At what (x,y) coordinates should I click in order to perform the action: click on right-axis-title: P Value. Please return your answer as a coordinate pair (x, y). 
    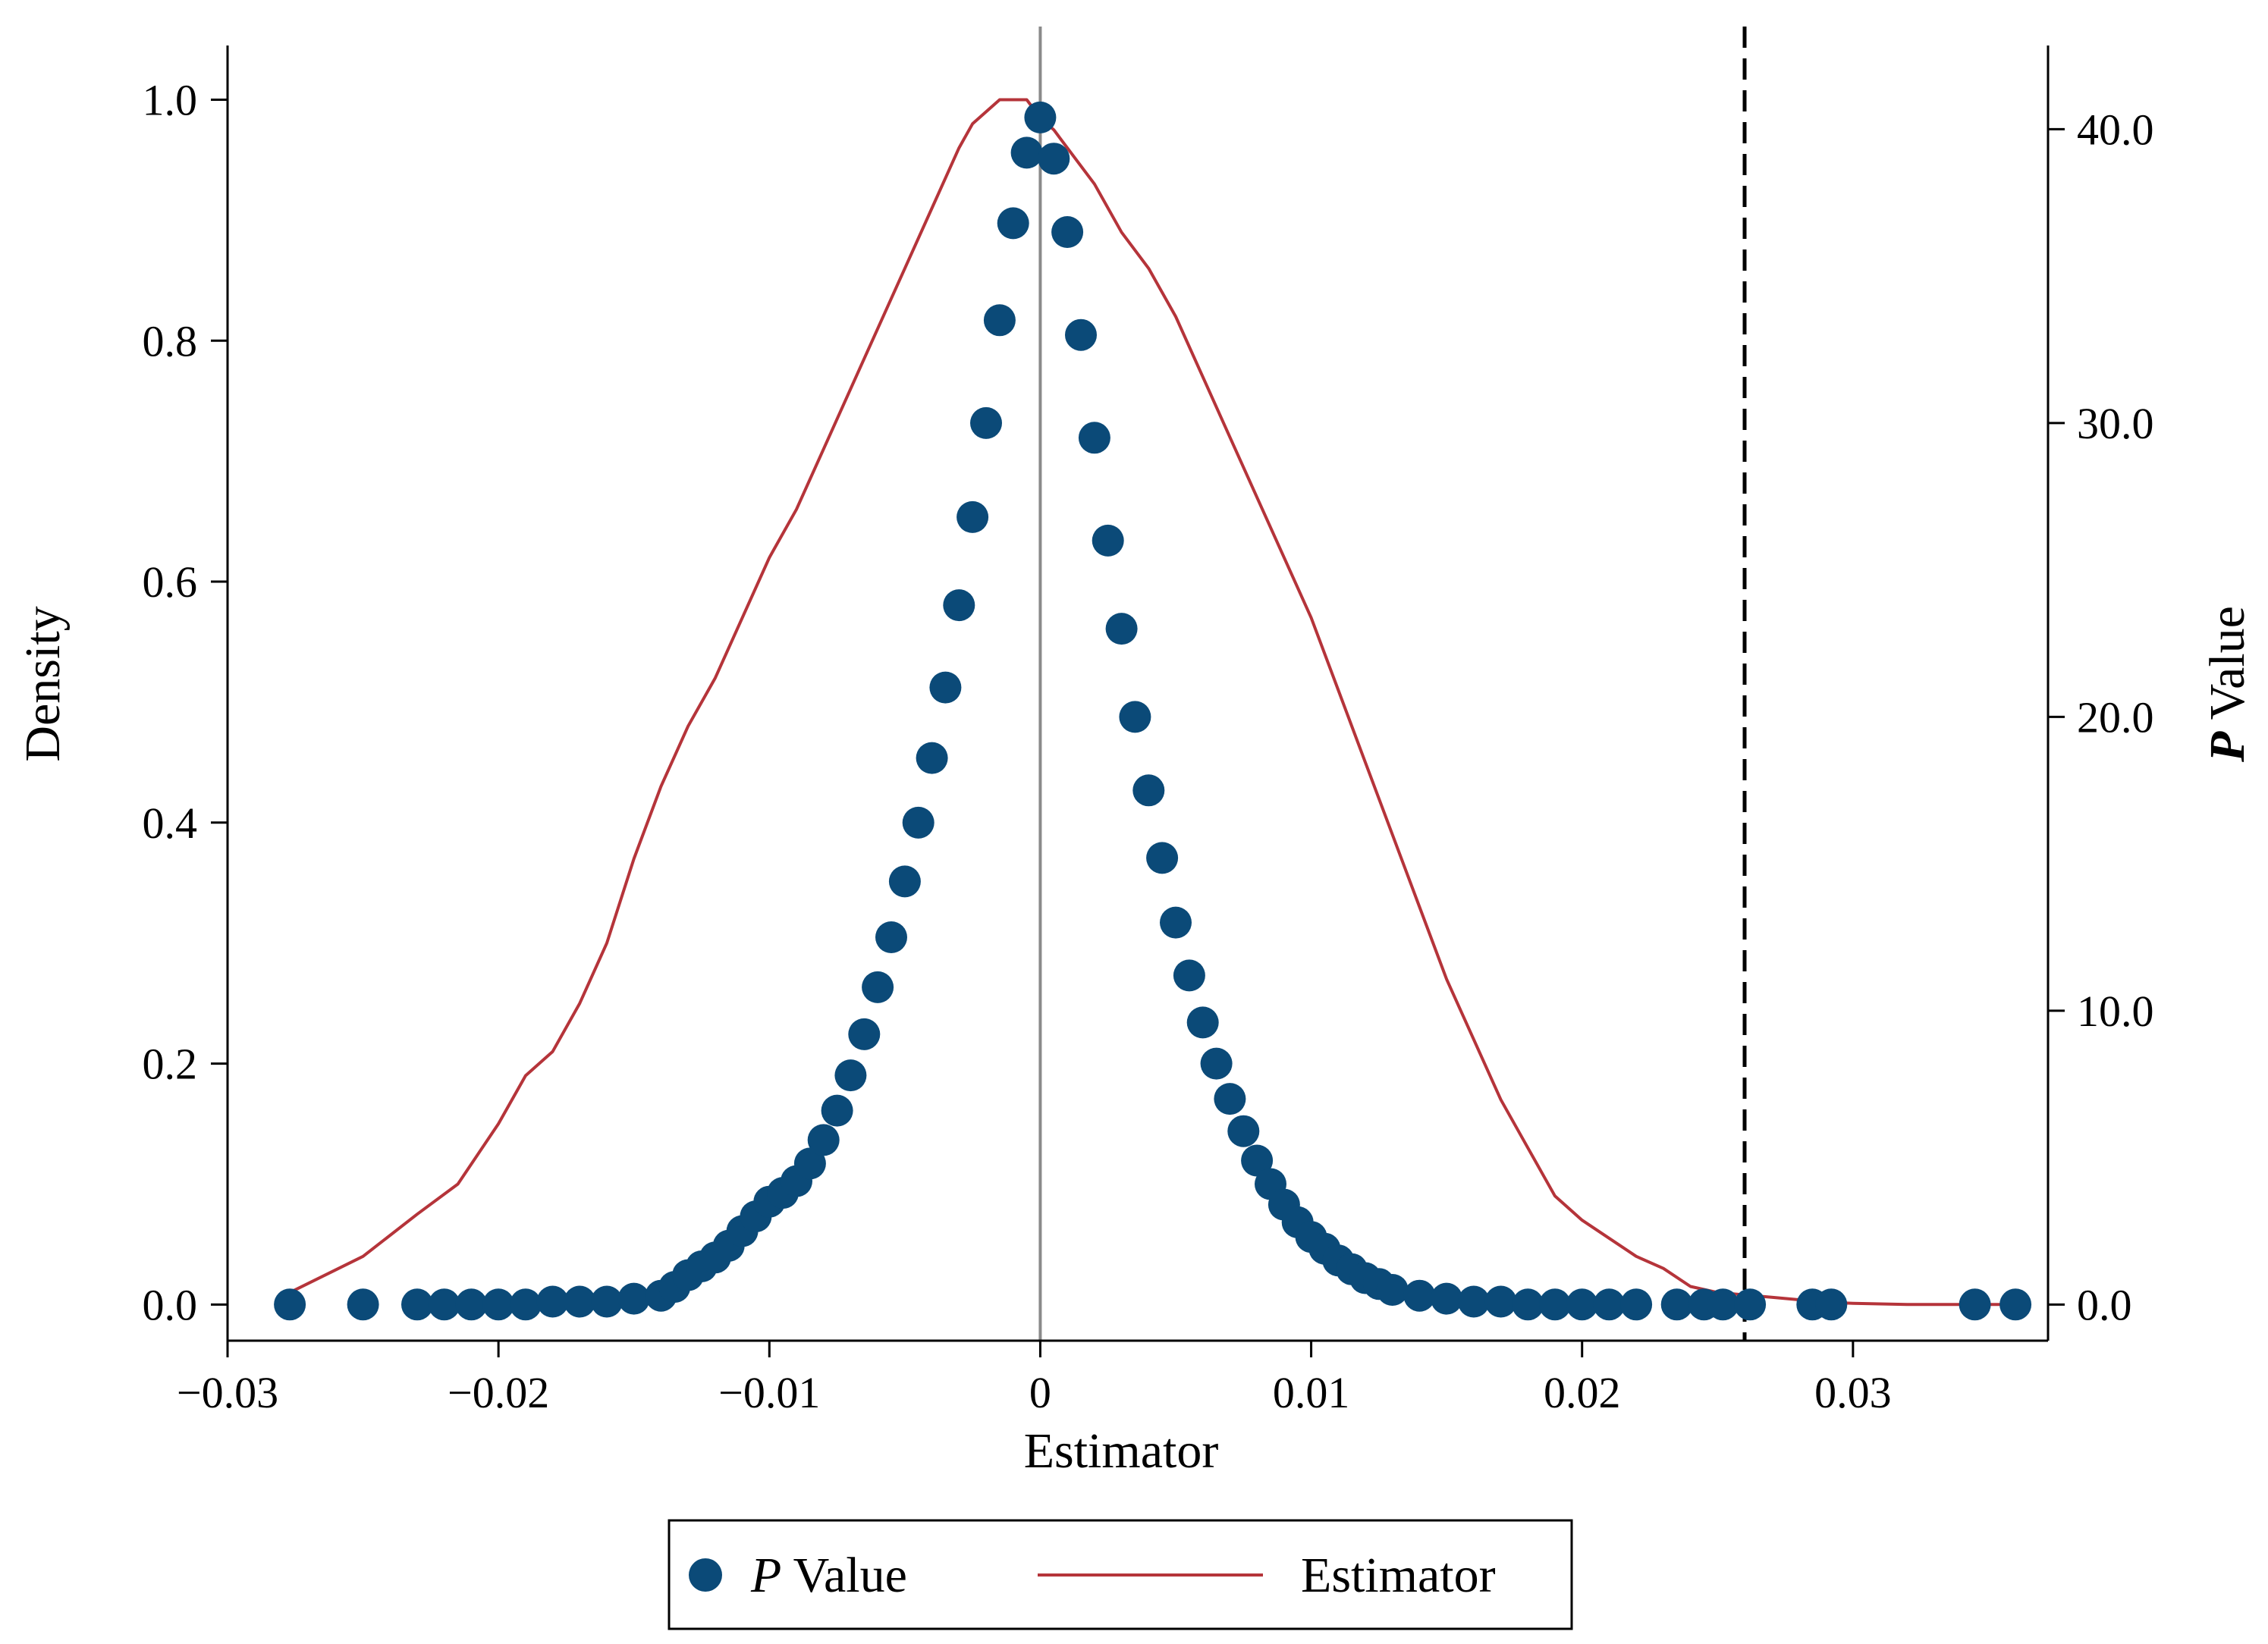
    Looking at the image, I should click on (2227, 684).